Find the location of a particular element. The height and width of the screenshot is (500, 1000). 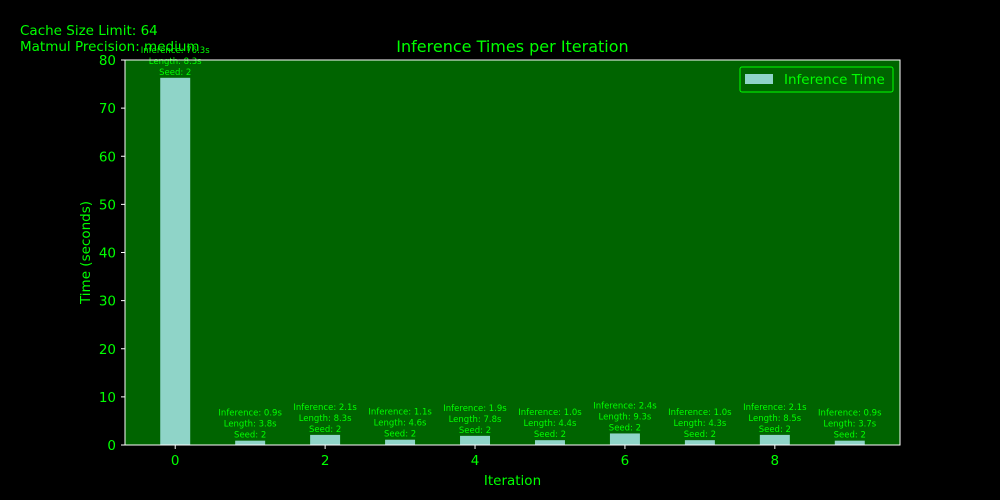

y-tick-label: 30 is located at coordinates (107, 302).